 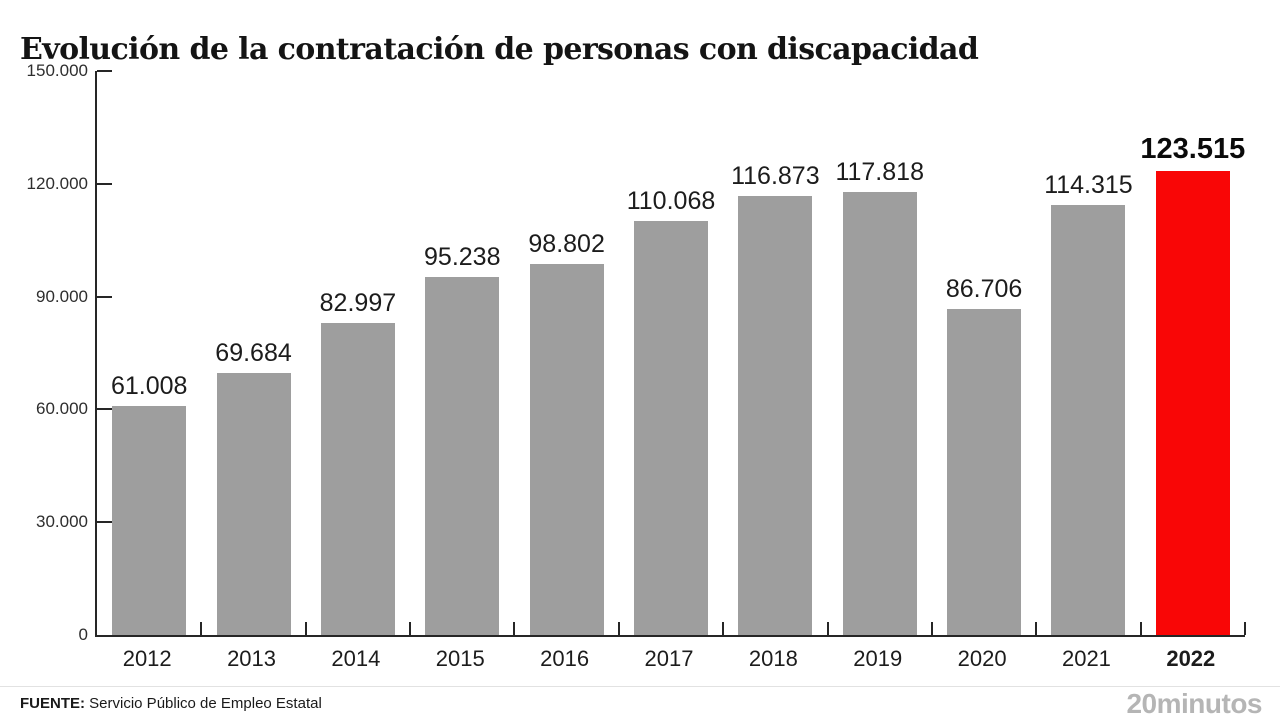 I want to click on x-axis-label-2013: 2013, so click(x=252, y=658).